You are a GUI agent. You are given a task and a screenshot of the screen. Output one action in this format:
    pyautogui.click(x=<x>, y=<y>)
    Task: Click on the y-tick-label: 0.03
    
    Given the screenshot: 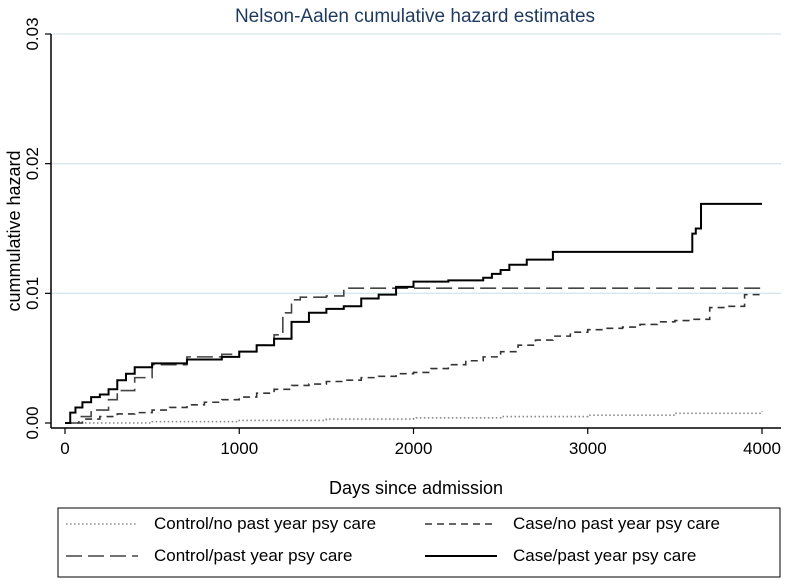 What is the action you would take?
    pyautogui.click(x=32, y=33)
    